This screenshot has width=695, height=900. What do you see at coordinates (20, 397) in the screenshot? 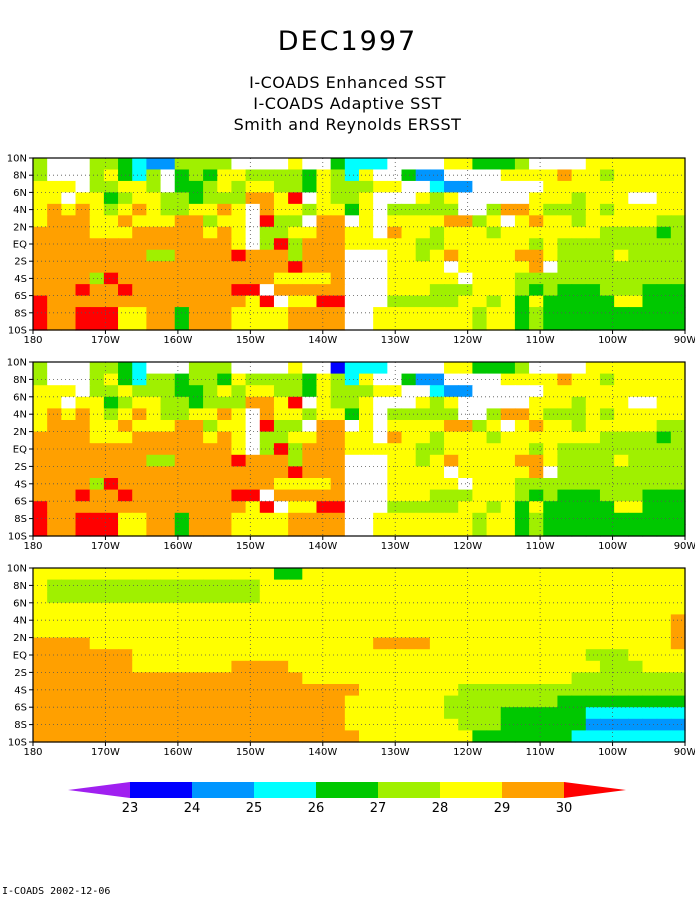
I see `y-tick-label: 6N` at bounding box center [20, 397].